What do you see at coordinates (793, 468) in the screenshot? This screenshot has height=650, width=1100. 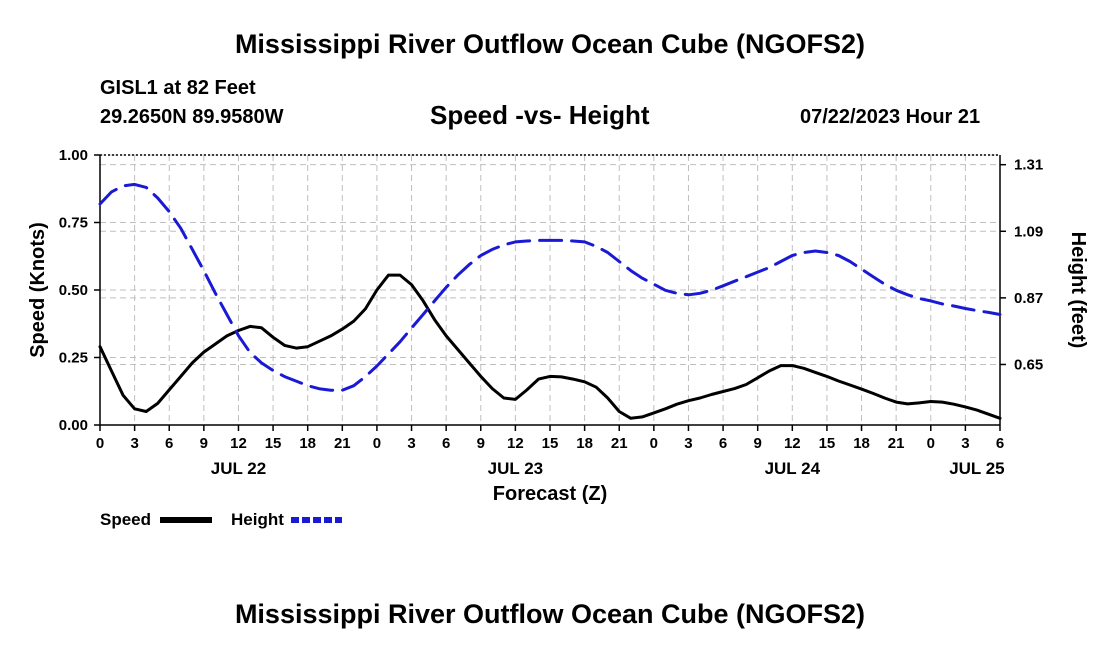 I see `date-label: JUL 24` at bounding box center [793, 468].